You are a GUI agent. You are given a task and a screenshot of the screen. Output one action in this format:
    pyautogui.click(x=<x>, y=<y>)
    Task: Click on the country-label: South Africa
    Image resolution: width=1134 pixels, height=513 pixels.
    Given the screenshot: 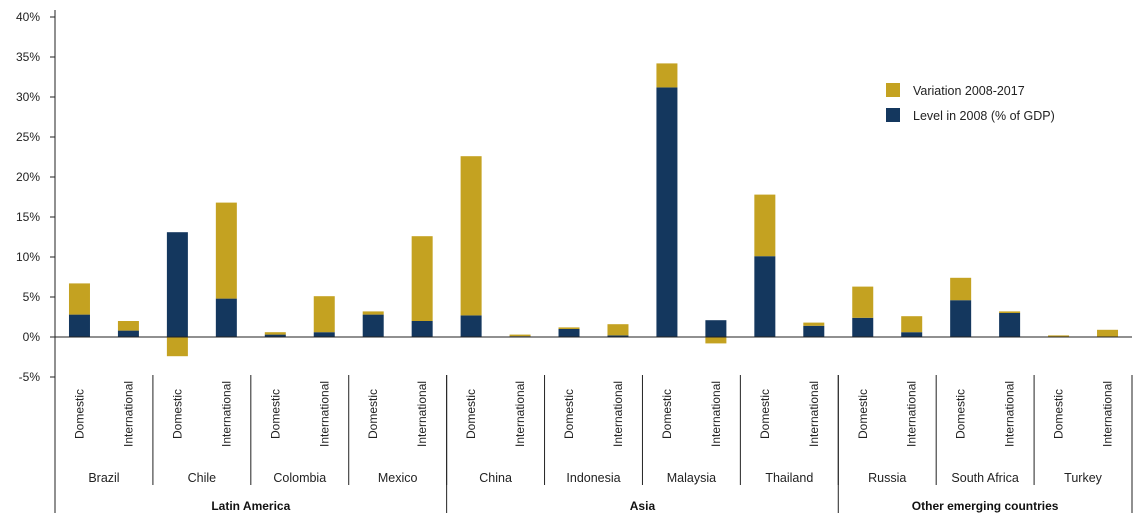 What is the action you would take?
    pyautogui.click(x=984, y=478)
    